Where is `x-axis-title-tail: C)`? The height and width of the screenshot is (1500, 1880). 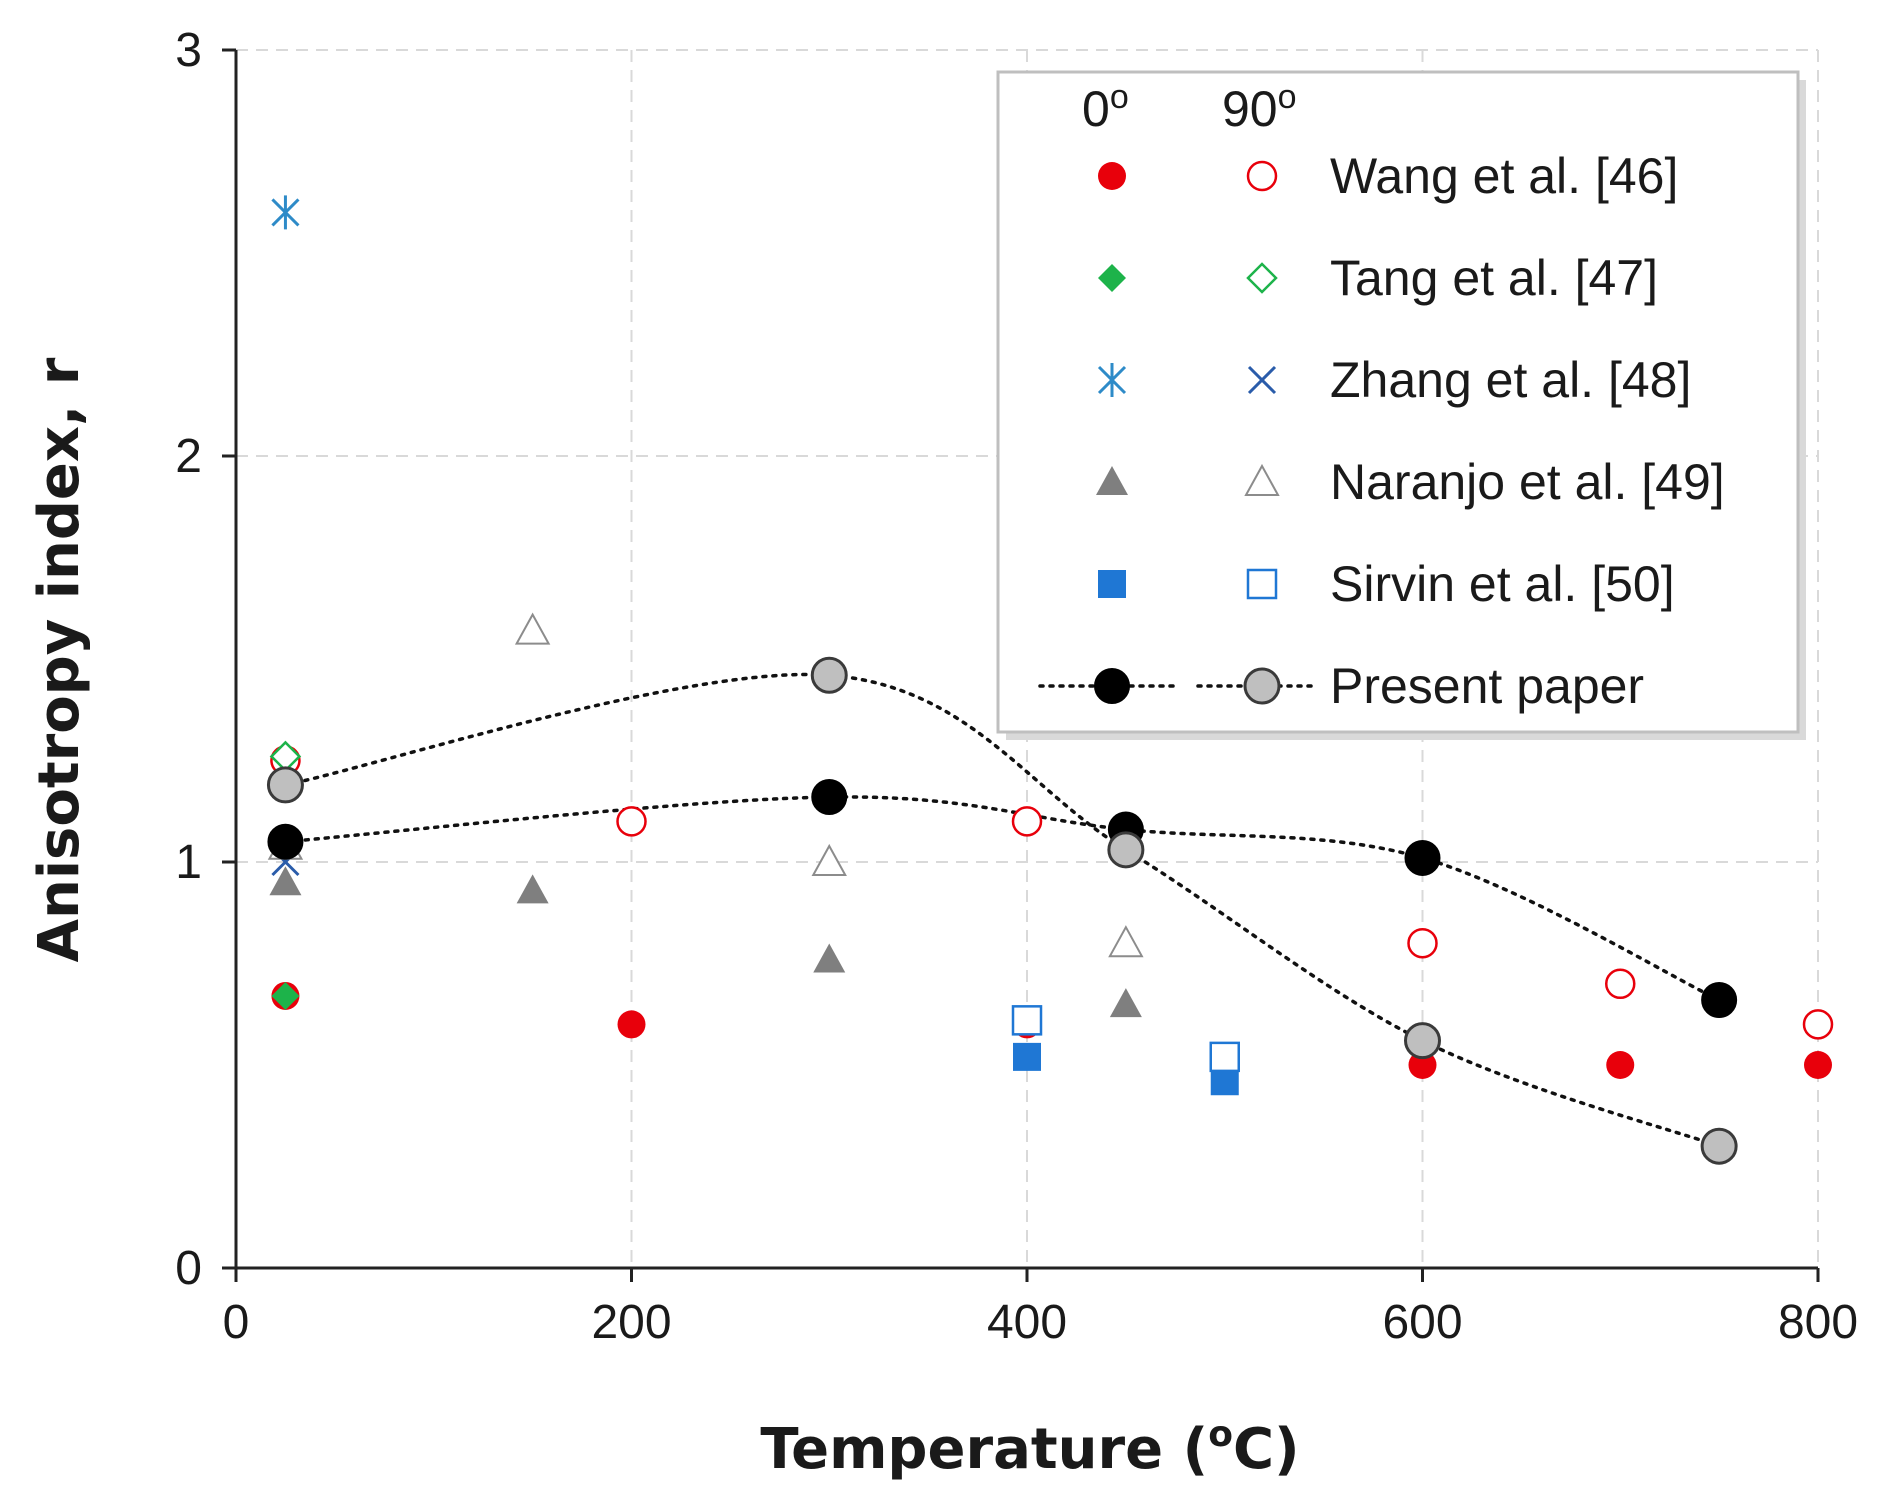 x-axis-title-tail: C) is located at coordinates (1266, 1449).